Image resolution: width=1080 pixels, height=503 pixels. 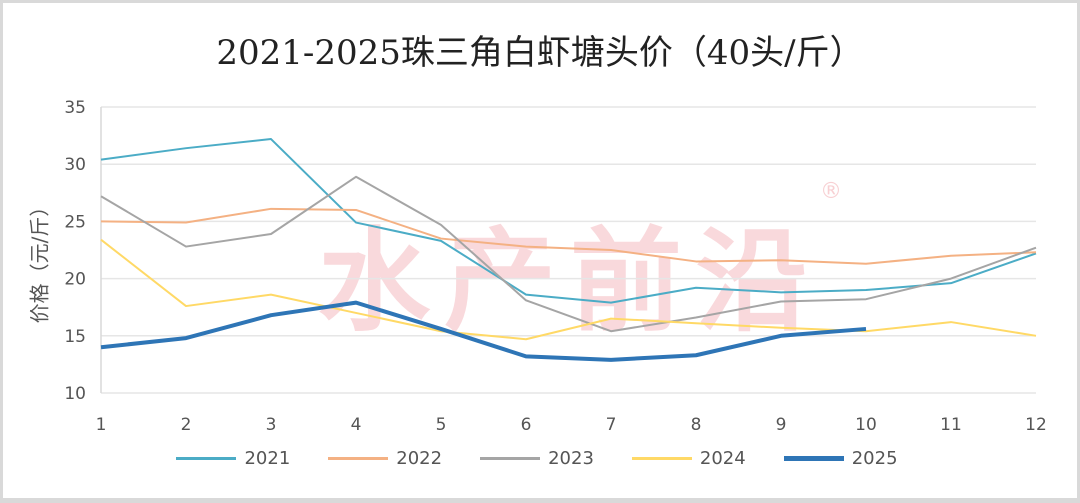 I want to click on y-tick-label: 30, so click(x=75, y=165).